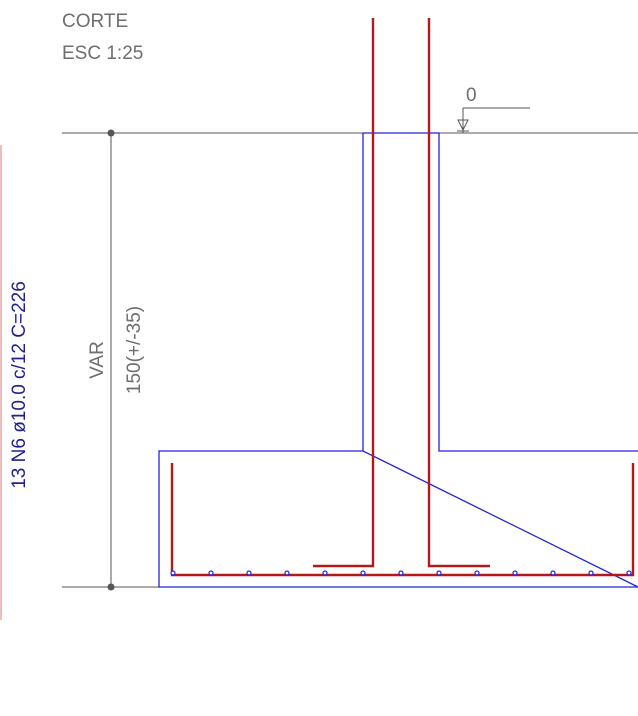 This screenshot has height=716, width=638. Describe the element at coordinates (134, 350) in the screenshot. I see `dimension-value-label: 150(+/-35)` at that location.